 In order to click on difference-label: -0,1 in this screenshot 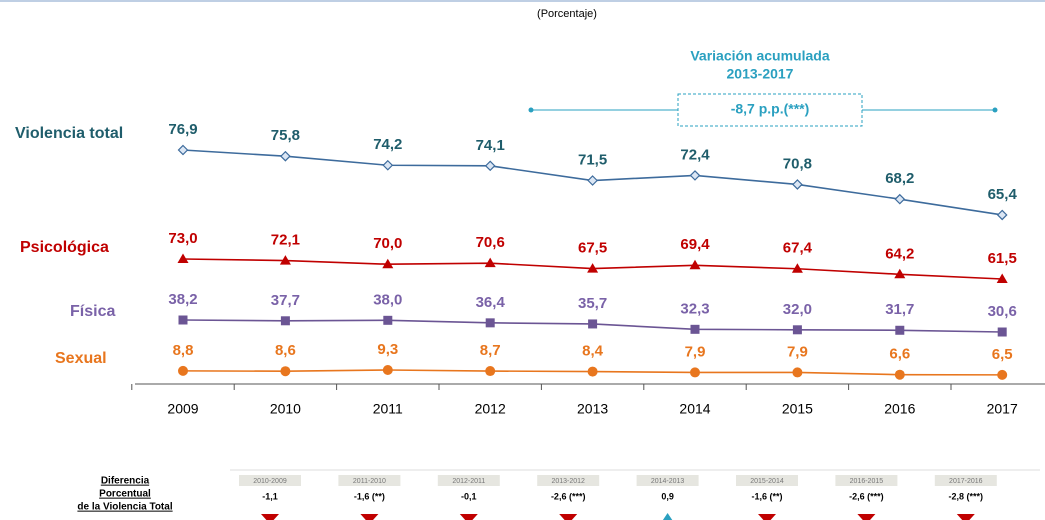, I will do `click(469, 496)`.